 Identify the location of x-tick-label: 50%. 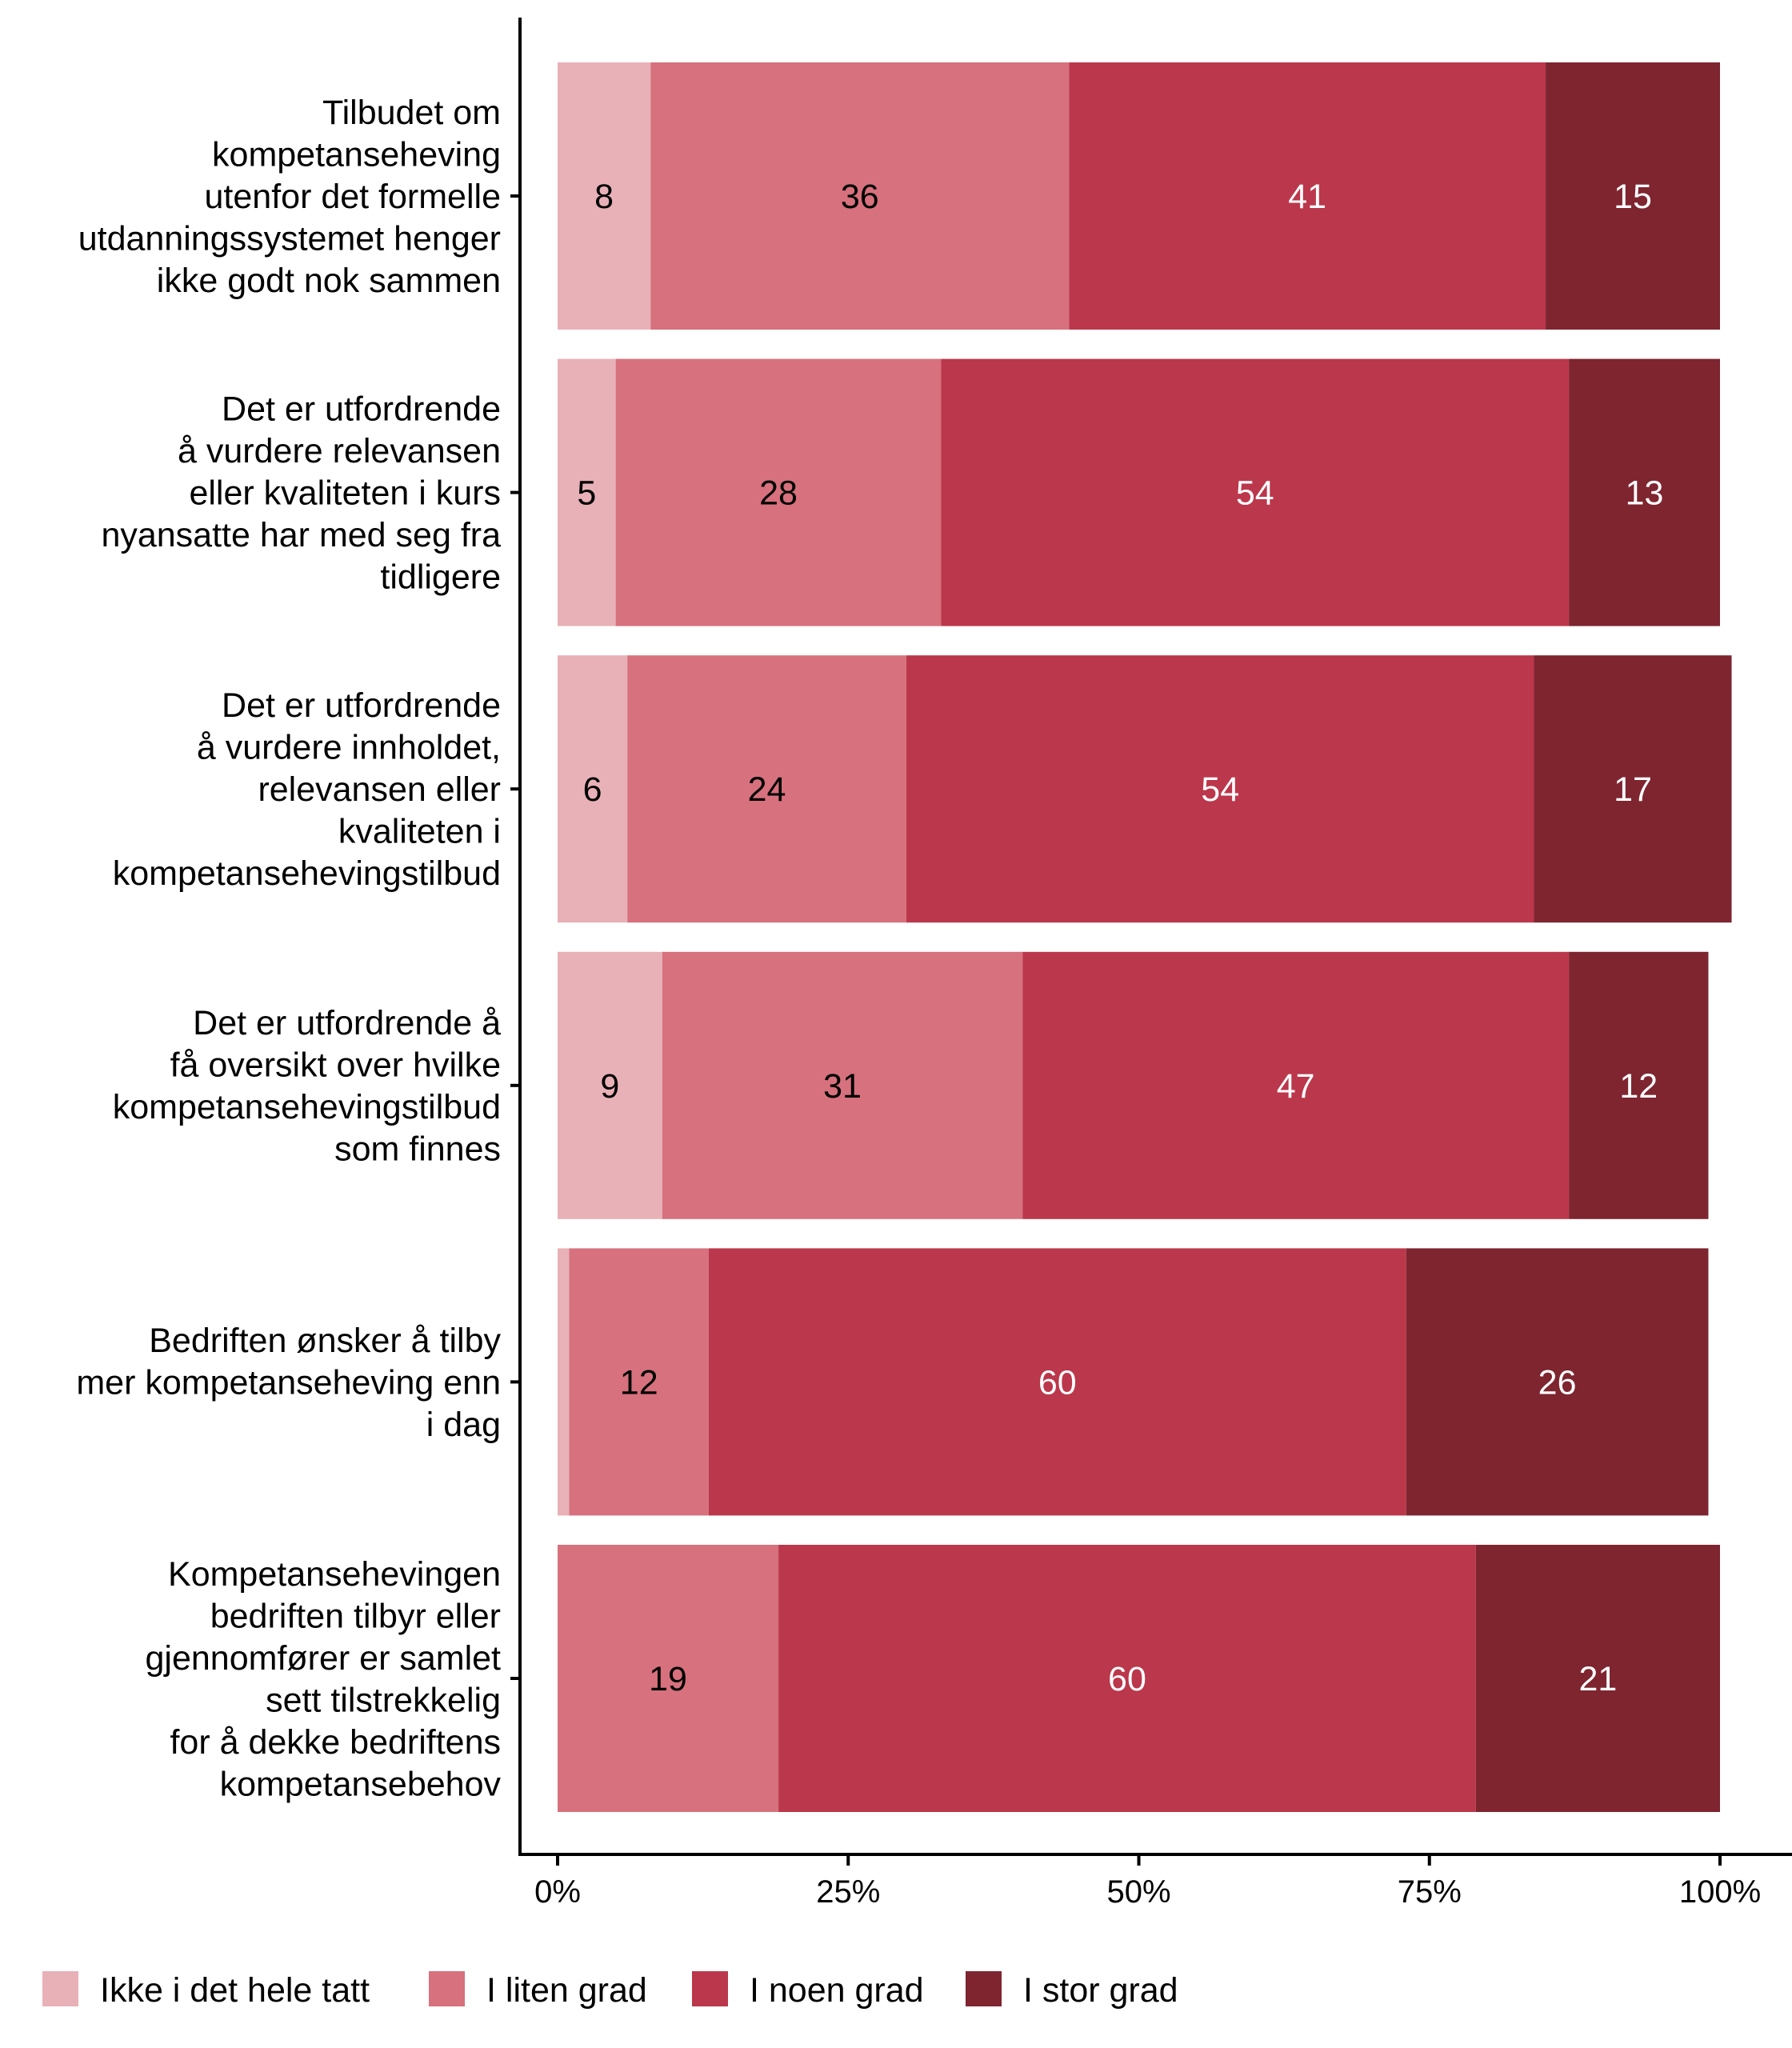
(1138, 1892).